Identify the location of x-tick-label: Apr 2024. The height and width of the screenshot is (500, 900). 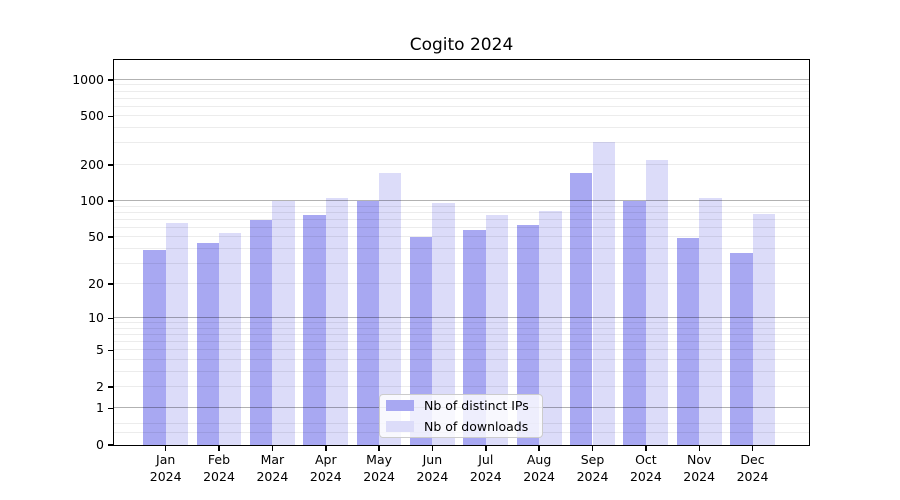
(325, 468).